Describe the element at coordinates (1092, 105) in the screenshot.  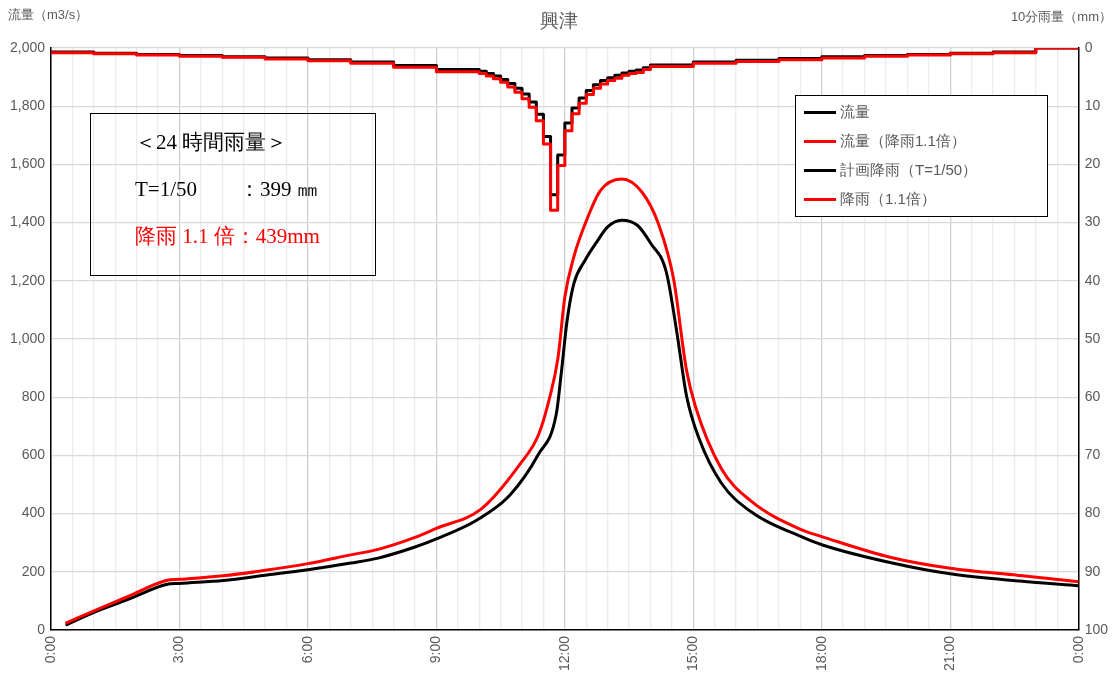
I see `y2-tick-label: 10` at that location.